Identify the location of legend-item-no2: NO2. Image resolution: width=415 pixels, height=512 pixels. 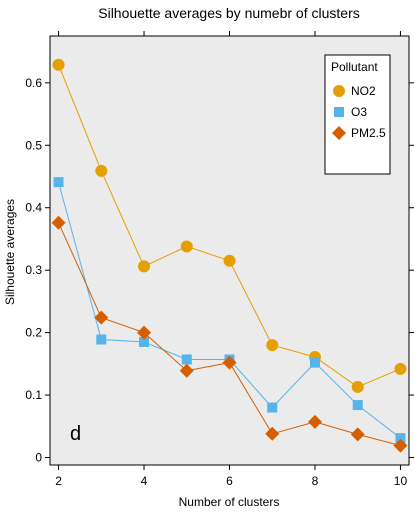
(354, 91).